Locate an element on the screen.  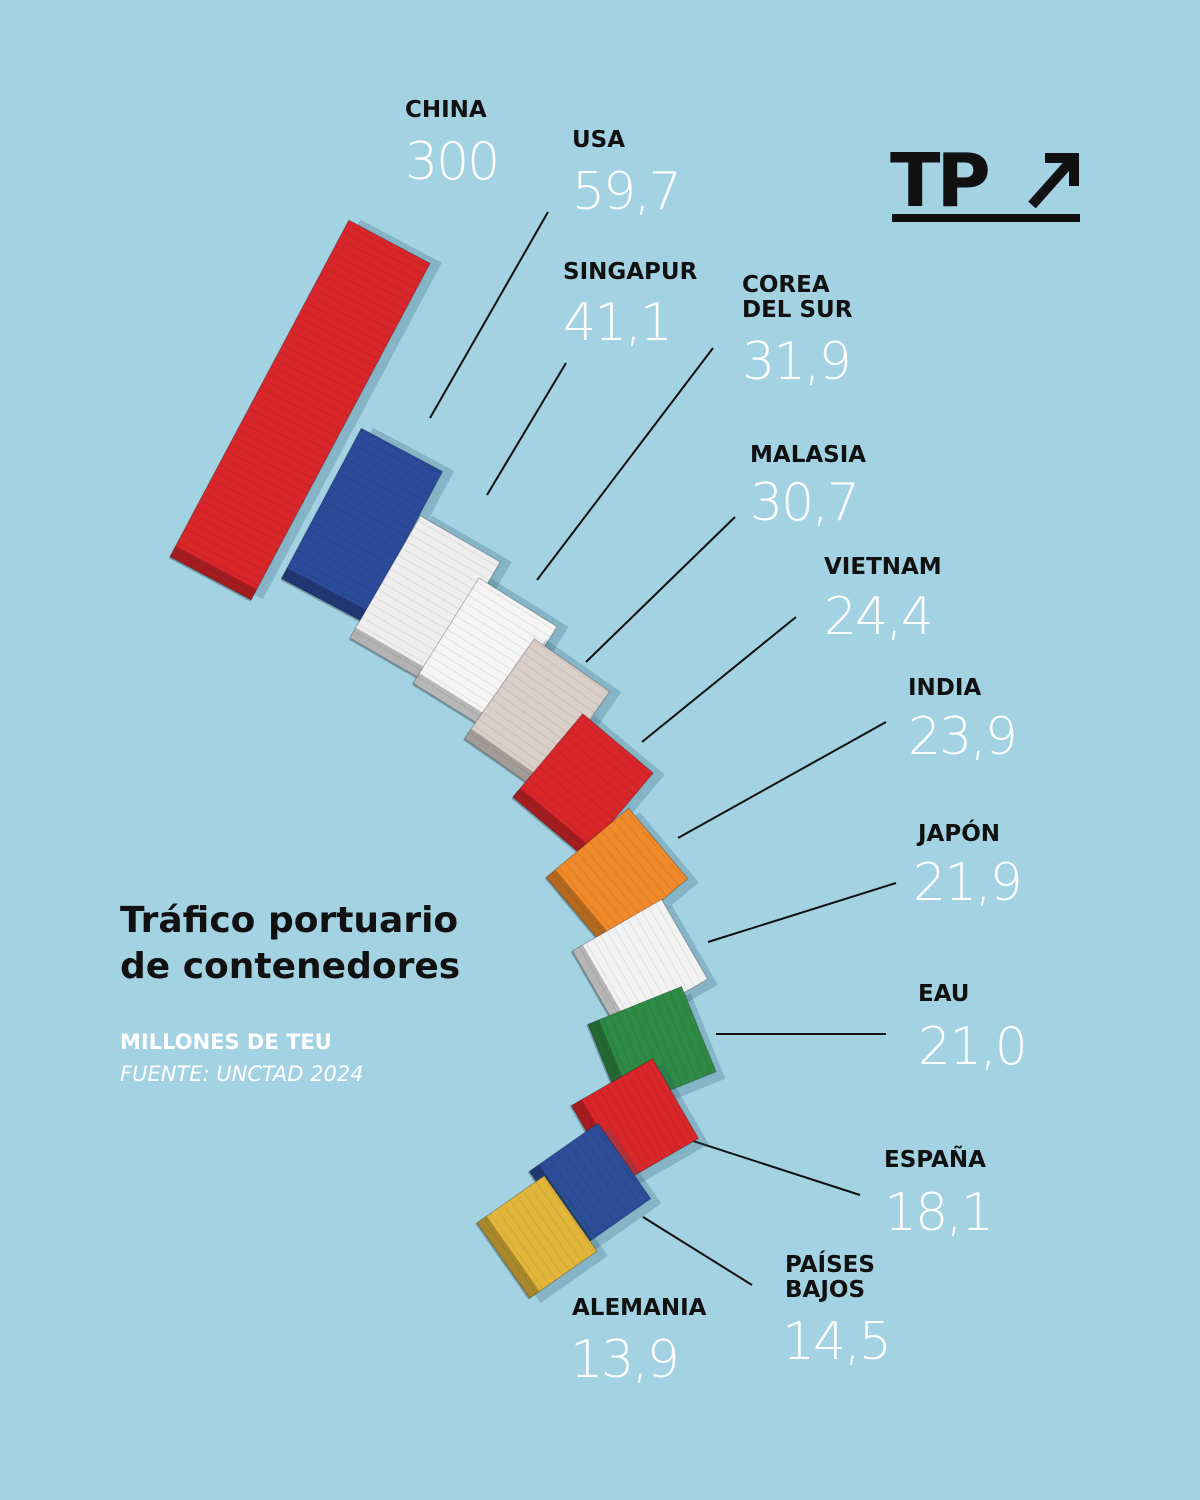
value-label: 59,7 is located at coordinates (627, 192).